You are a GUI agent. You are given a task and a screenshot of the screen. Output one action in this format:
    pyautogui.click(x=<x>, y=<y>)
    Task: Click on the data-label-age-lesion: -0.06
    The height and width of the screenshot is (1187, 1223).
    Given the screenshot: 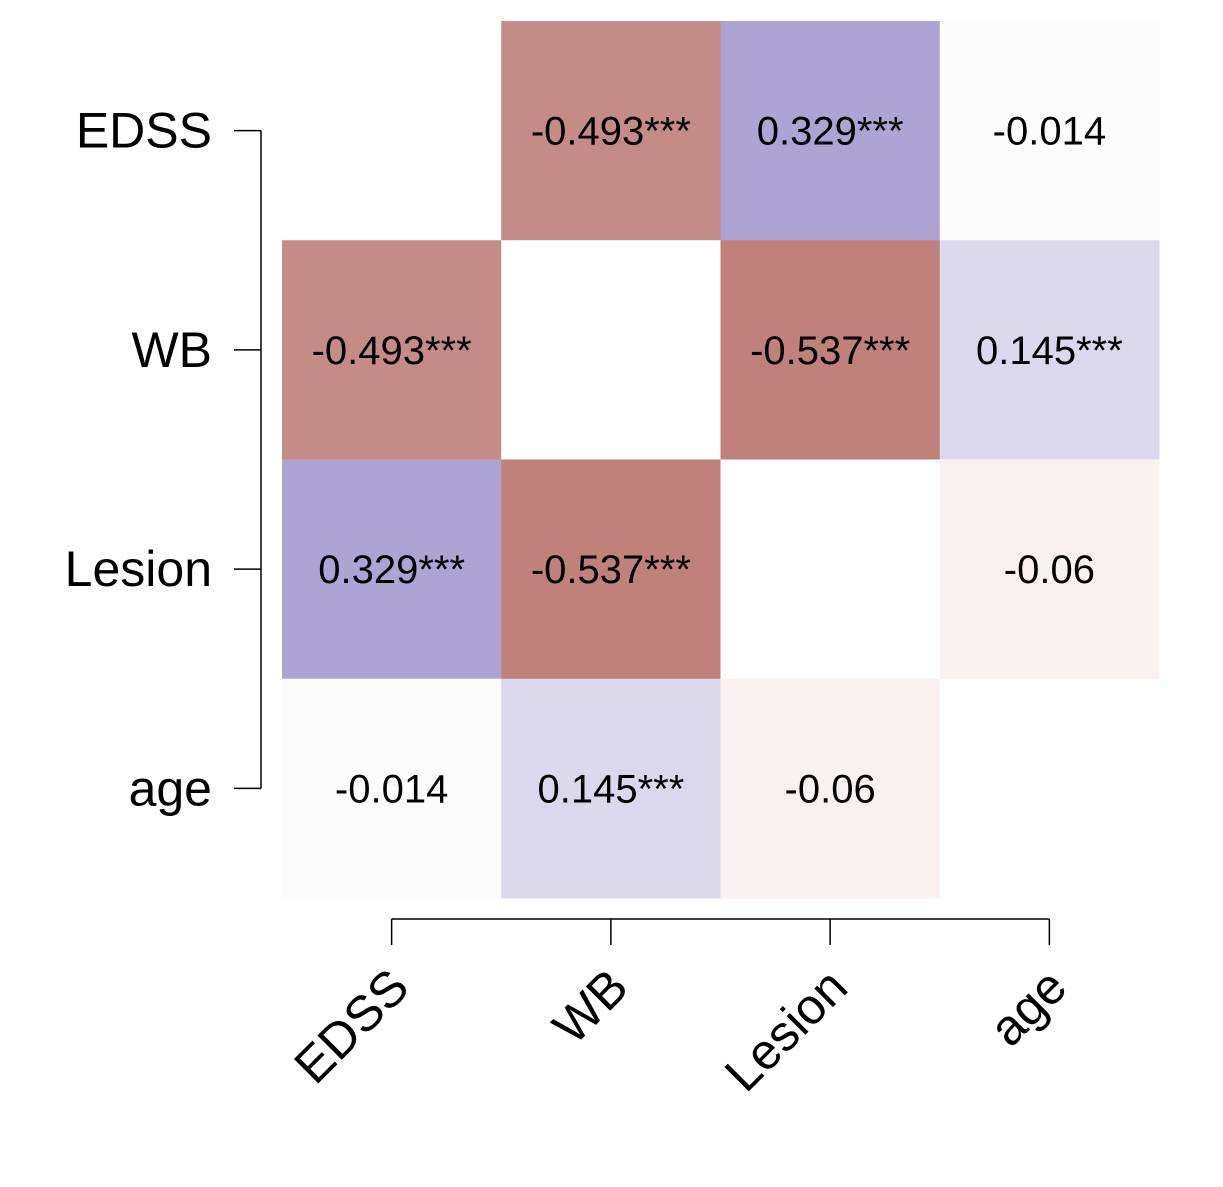 What is the action you would take?
    pyautogui.click(x=830, y=789)
    